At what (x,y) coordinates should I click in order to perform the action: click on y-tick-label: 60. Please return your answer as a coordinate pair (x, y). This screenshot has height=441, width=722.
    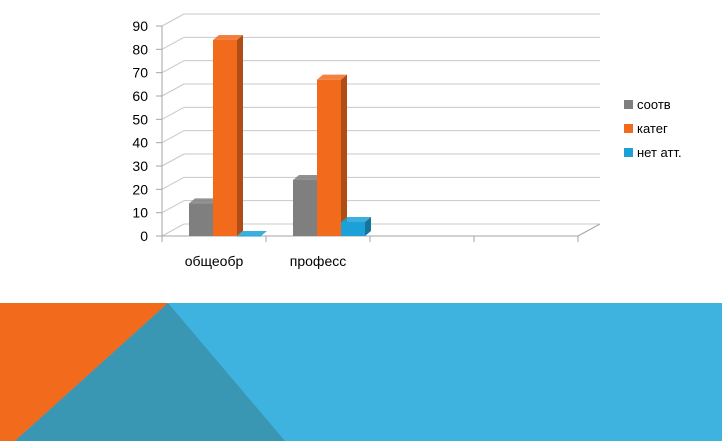
    Looking at the image, I should click on (140, 96).